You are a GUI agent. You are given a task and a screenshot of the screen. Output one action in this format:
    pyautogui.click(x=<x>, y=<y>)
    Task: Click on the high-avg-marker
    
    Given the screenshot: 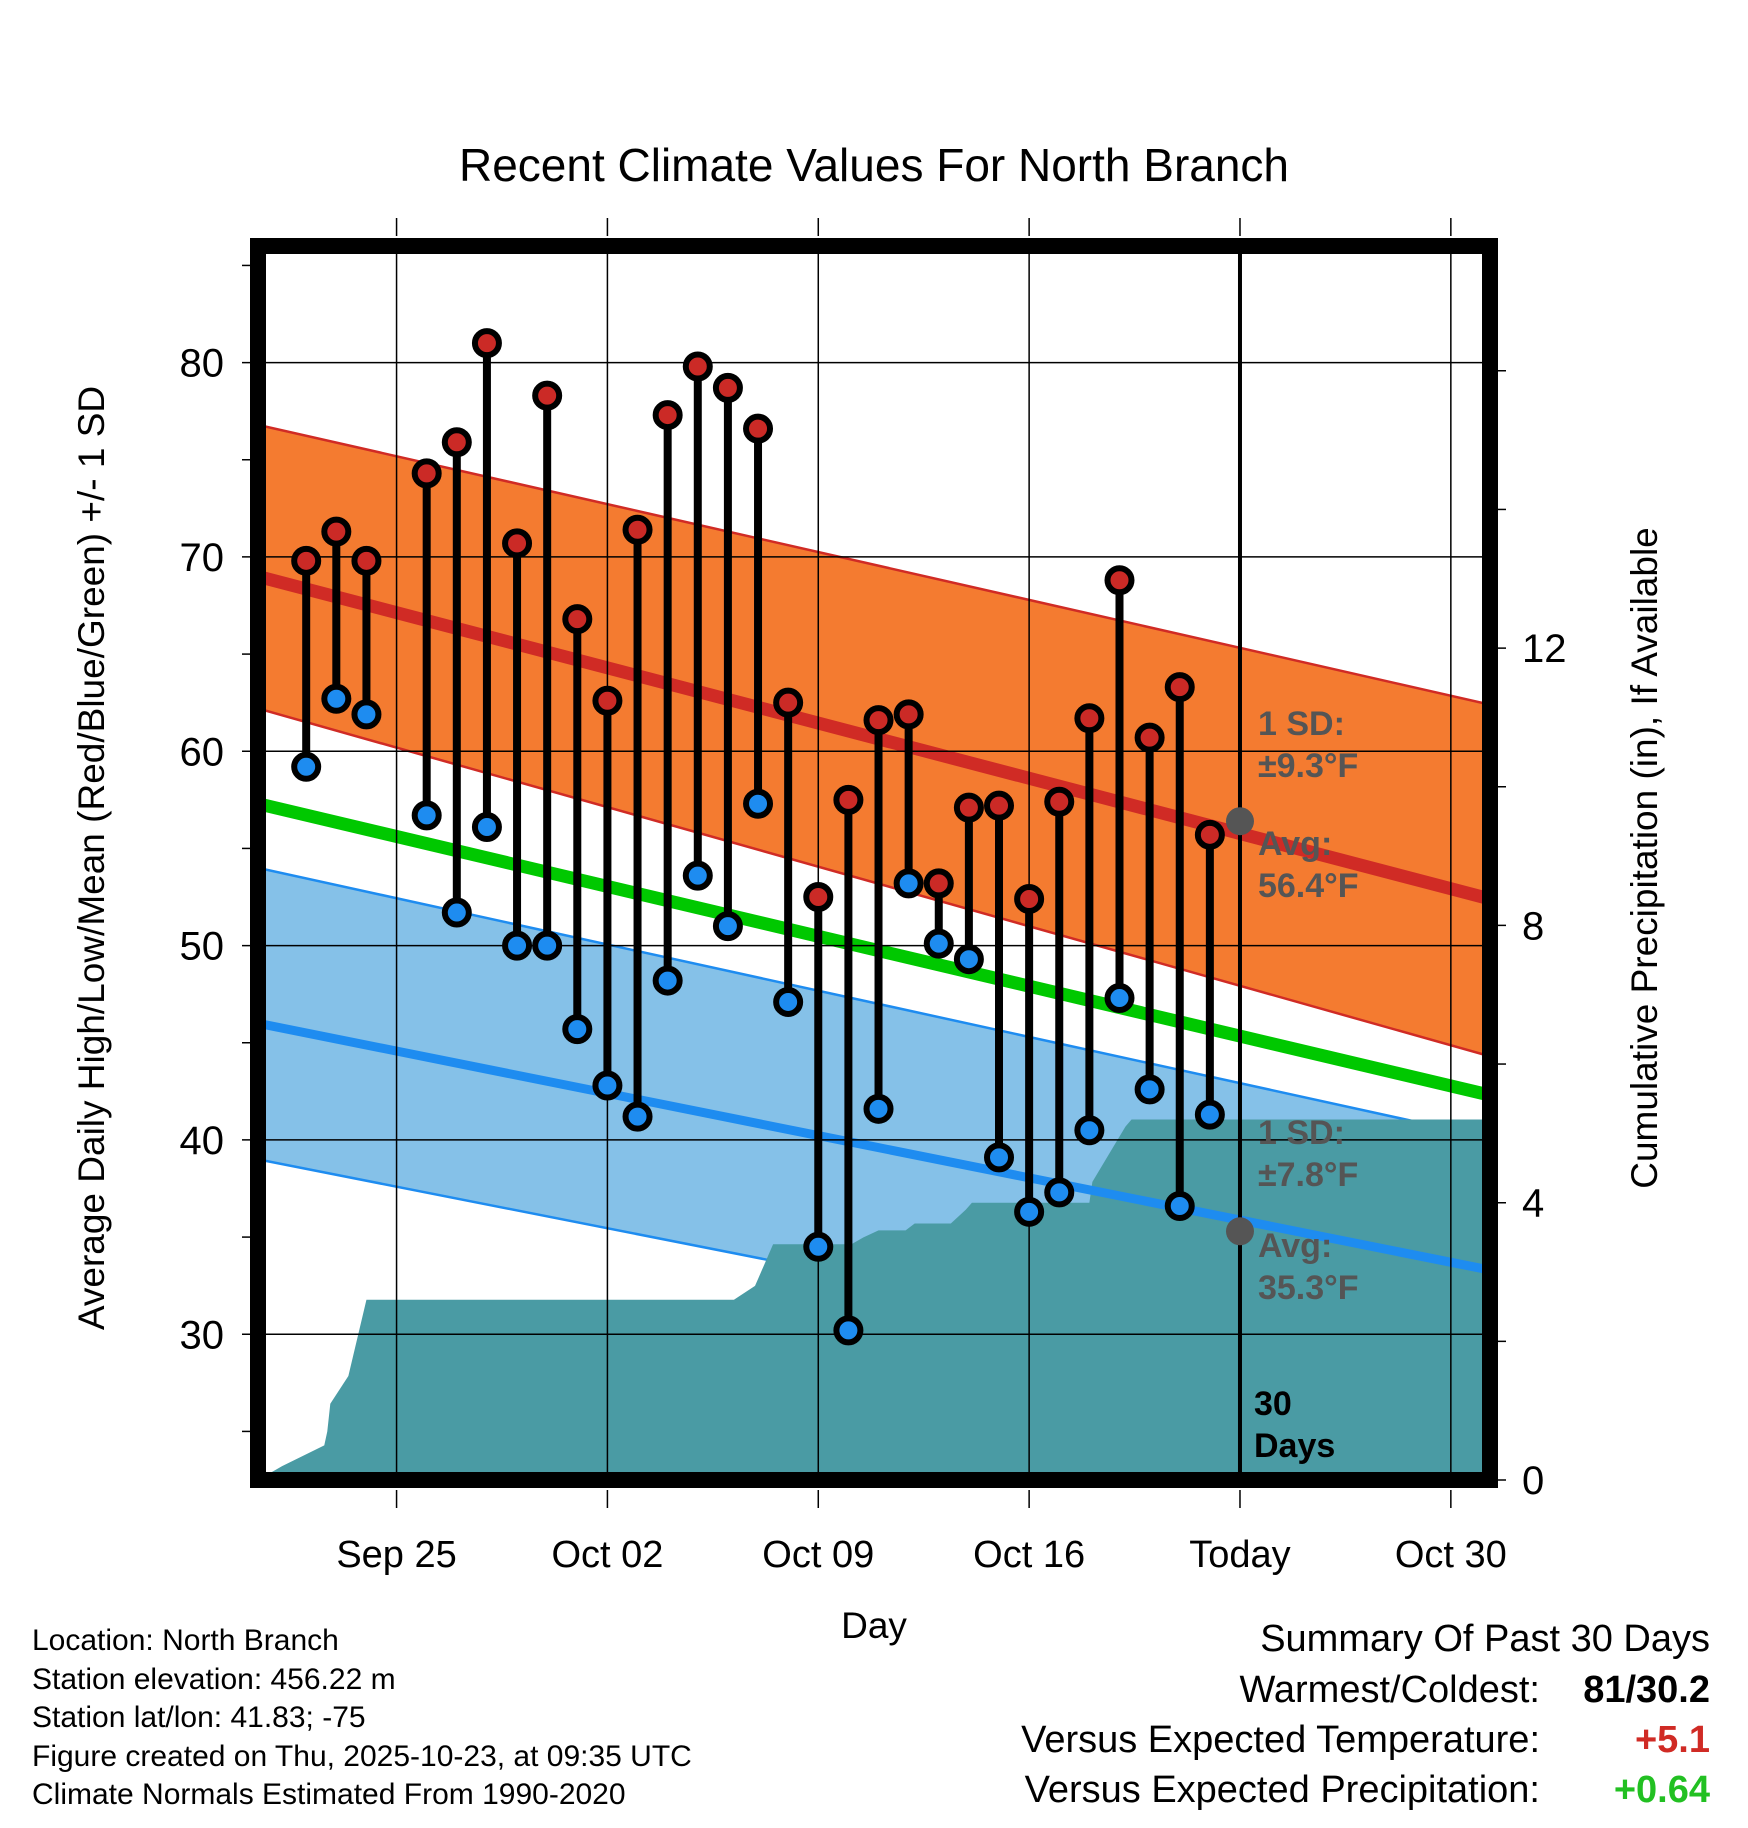 What is the action you would take?
    pyautogui.click(x=1239, y=821)
    